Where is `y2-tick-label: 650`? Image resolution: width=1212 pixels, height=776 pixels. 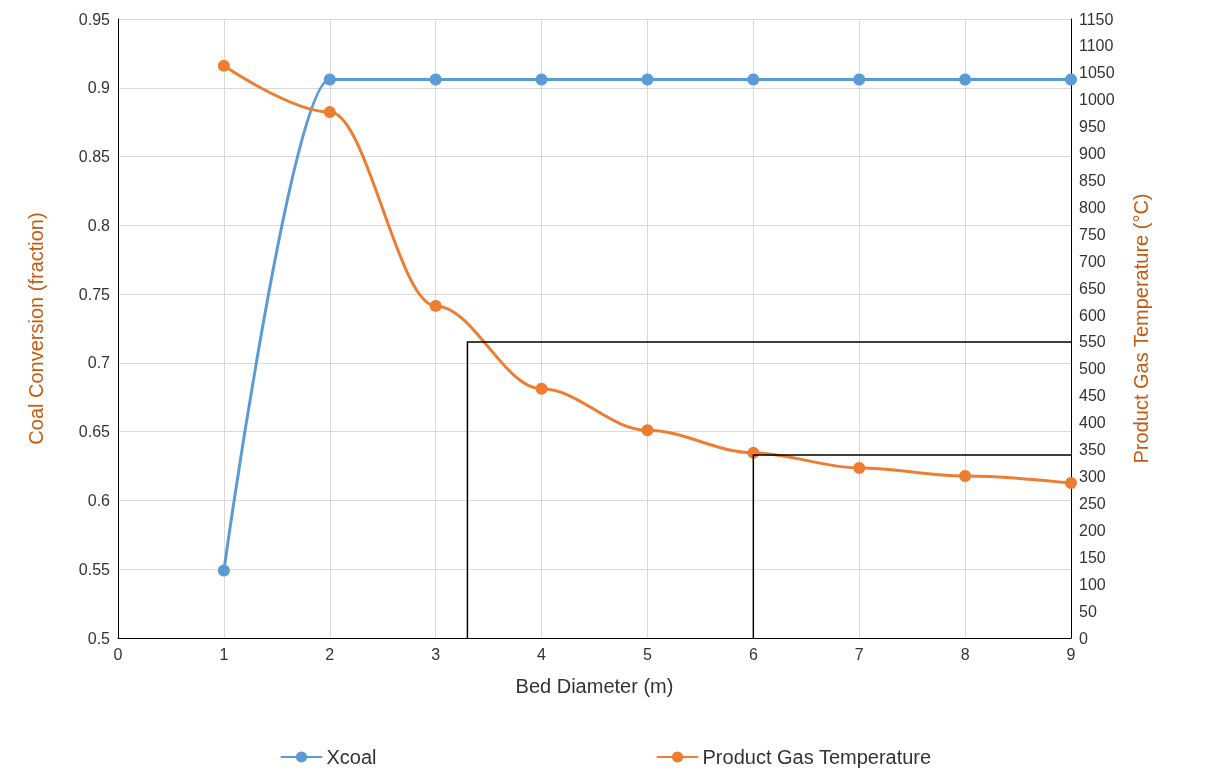
y2-tick-label: 650 is located at coordinates (1092, 288).